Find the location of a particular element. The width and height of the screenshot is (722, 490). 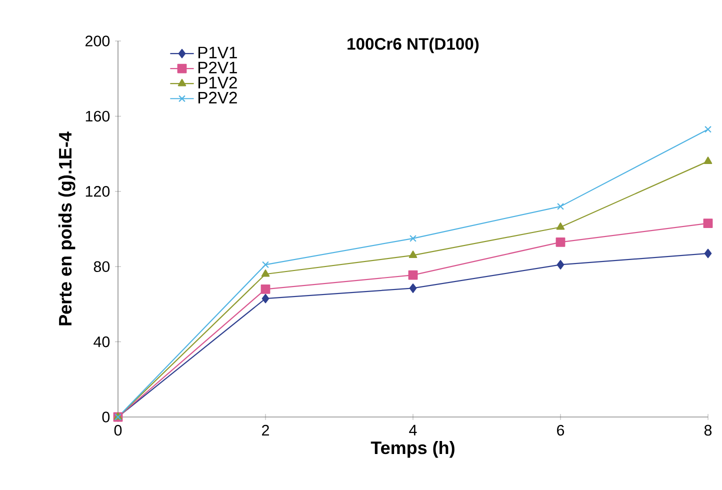

y-tick-label: 120 is located at coordinates (98, 191).